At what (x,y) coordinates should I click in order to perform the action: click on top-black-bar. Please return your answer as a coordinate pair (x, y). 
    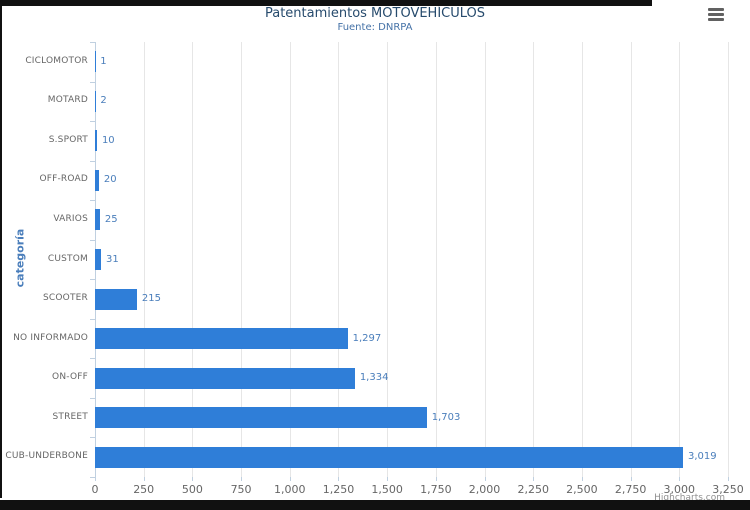
    Looking at the image, I should click on (326, 3).